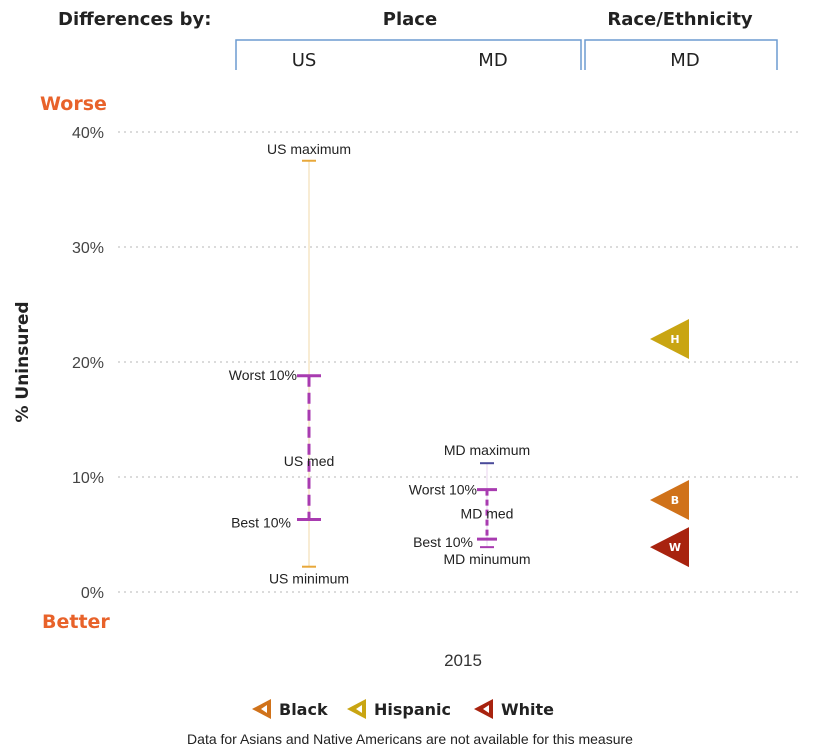 This screenshot has height=750, width=821. I want to click on md-best10-label: Best 10%, so click(443, 542).